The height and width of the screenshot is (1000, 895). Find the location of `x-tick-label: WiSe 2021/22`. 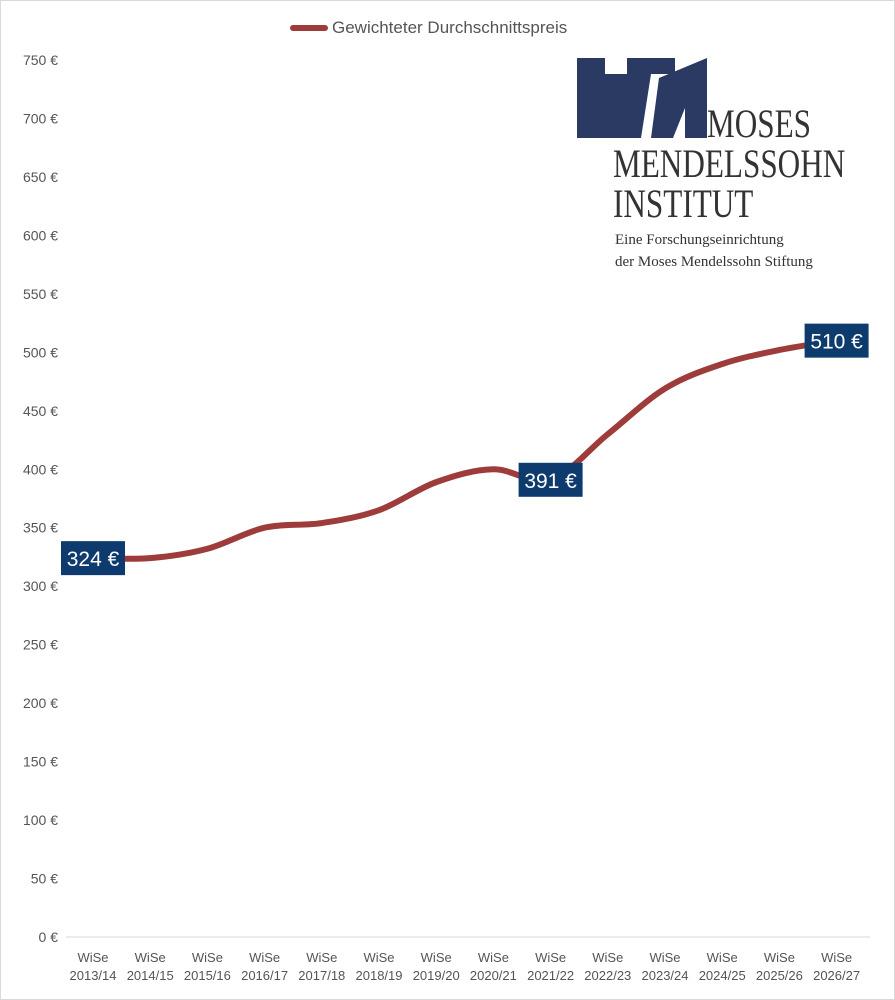

x-tick-label: WiSe 2021/22 is located at coordinates (550, 966).